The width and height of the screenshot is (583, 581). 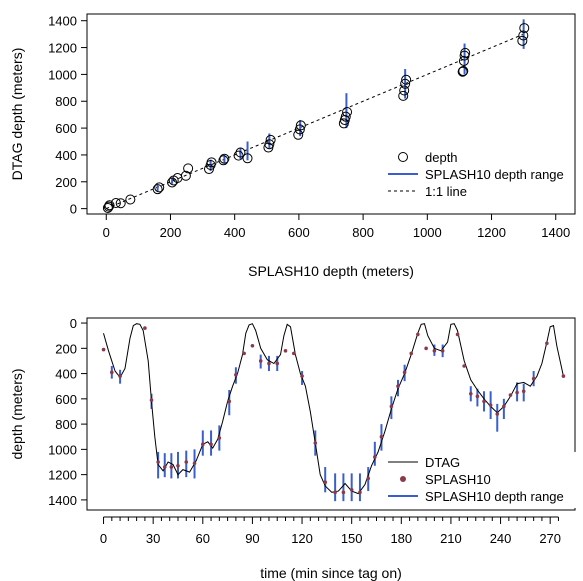 What do you see at coordinates (441, 157) in the screenshot?
I see `legend-depth-label: depth` at bounding box center [441, 157].